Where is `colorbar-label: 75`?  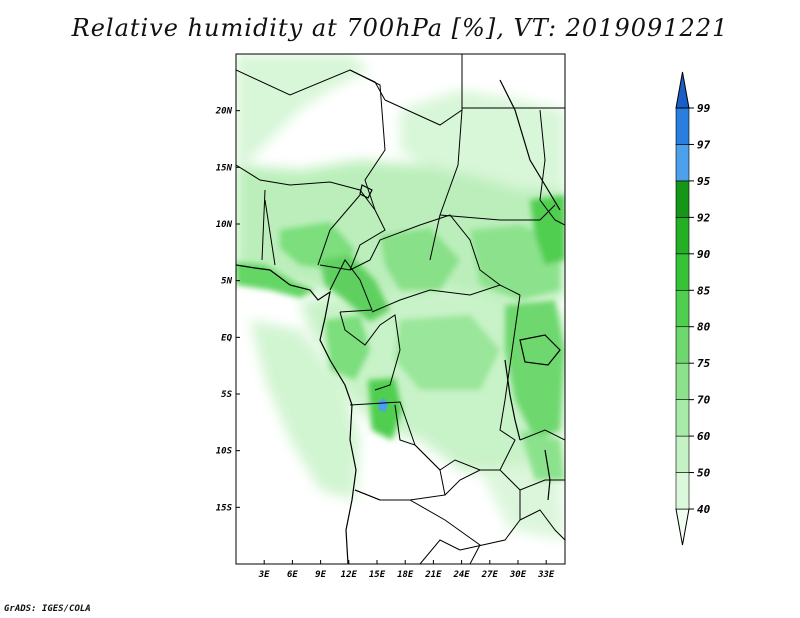
colorbar-label: 75 is located at coordinates (704, 363).